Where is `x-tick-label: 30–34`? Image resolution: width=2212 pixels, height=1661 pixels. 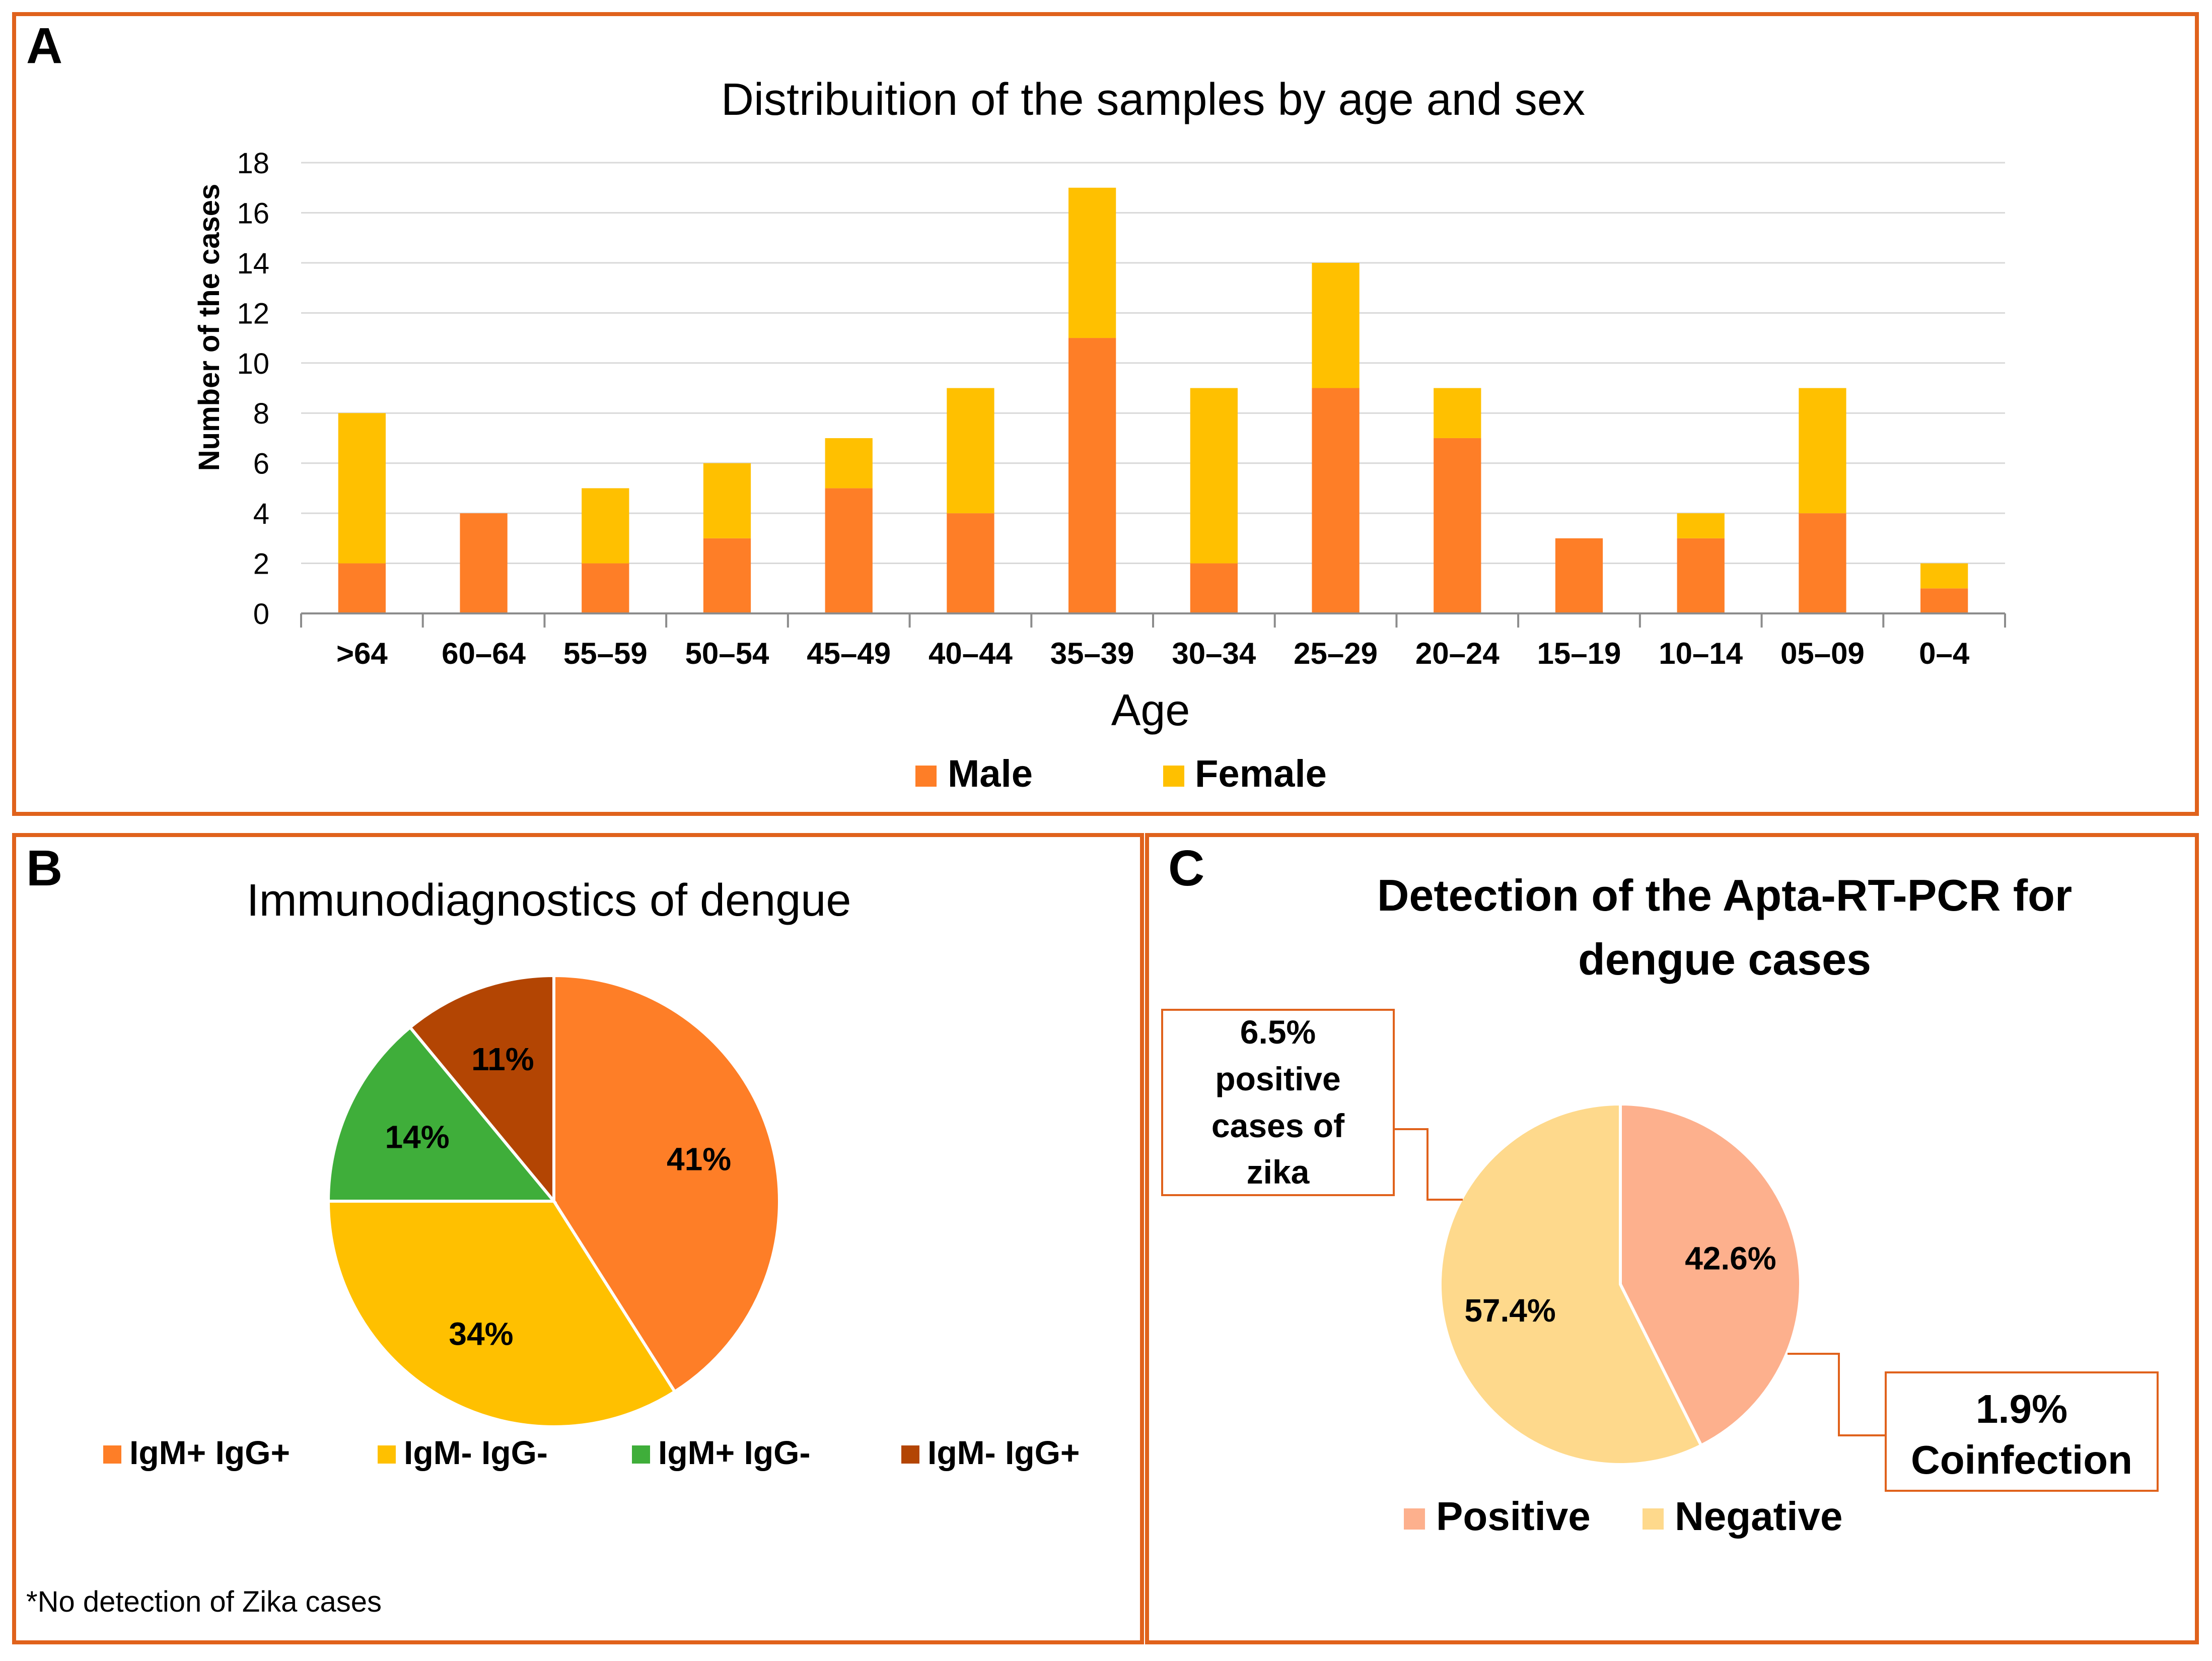
x-tick-label: 30–34 is located at coordinates (1214, 653).